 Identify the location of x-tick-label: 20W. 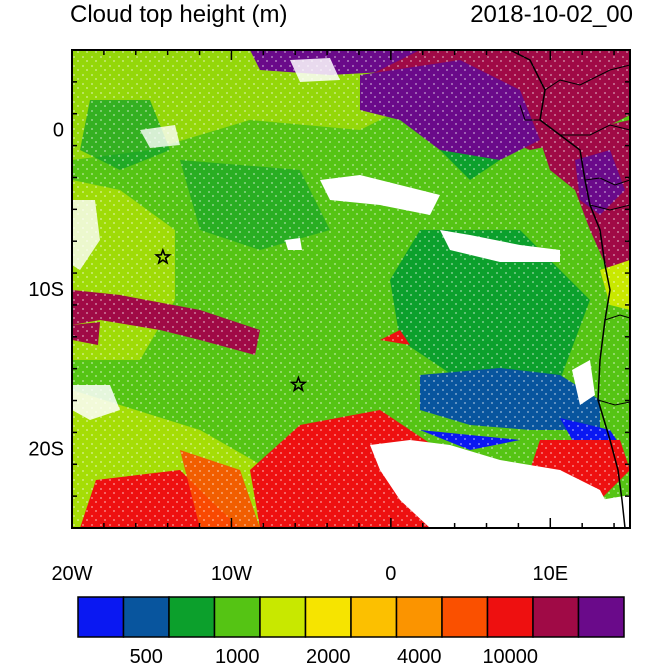
(71, 574).